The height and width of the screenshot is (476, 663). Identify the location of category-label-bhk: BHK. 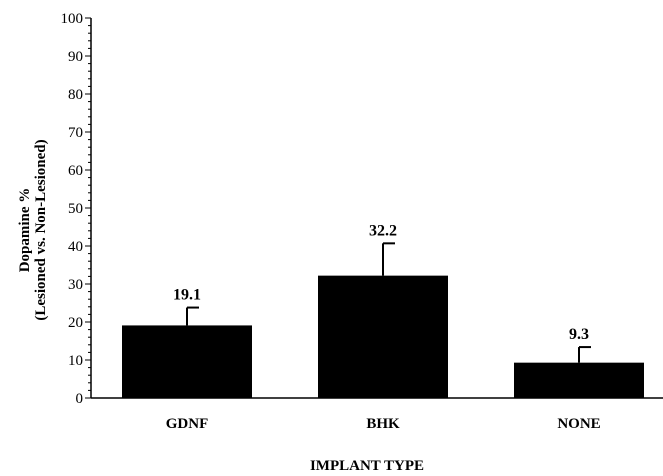
(383, 424).